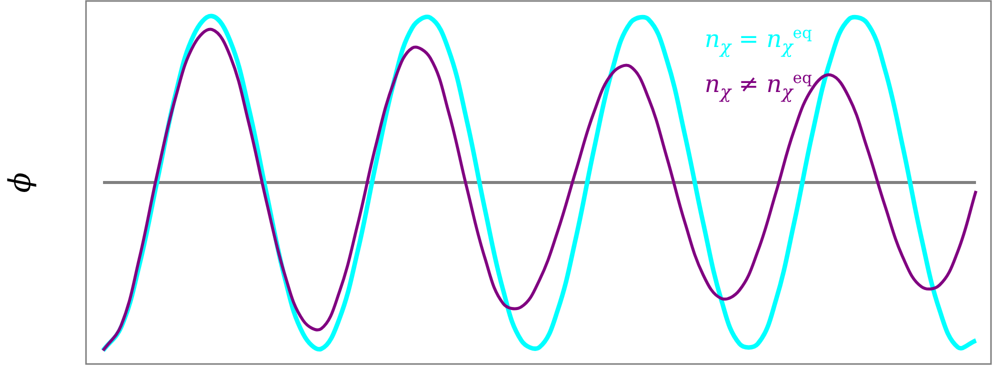 This screenshot has width=997, height=368. I want to click on y-axis-title: ϕ, so click(20, 182).